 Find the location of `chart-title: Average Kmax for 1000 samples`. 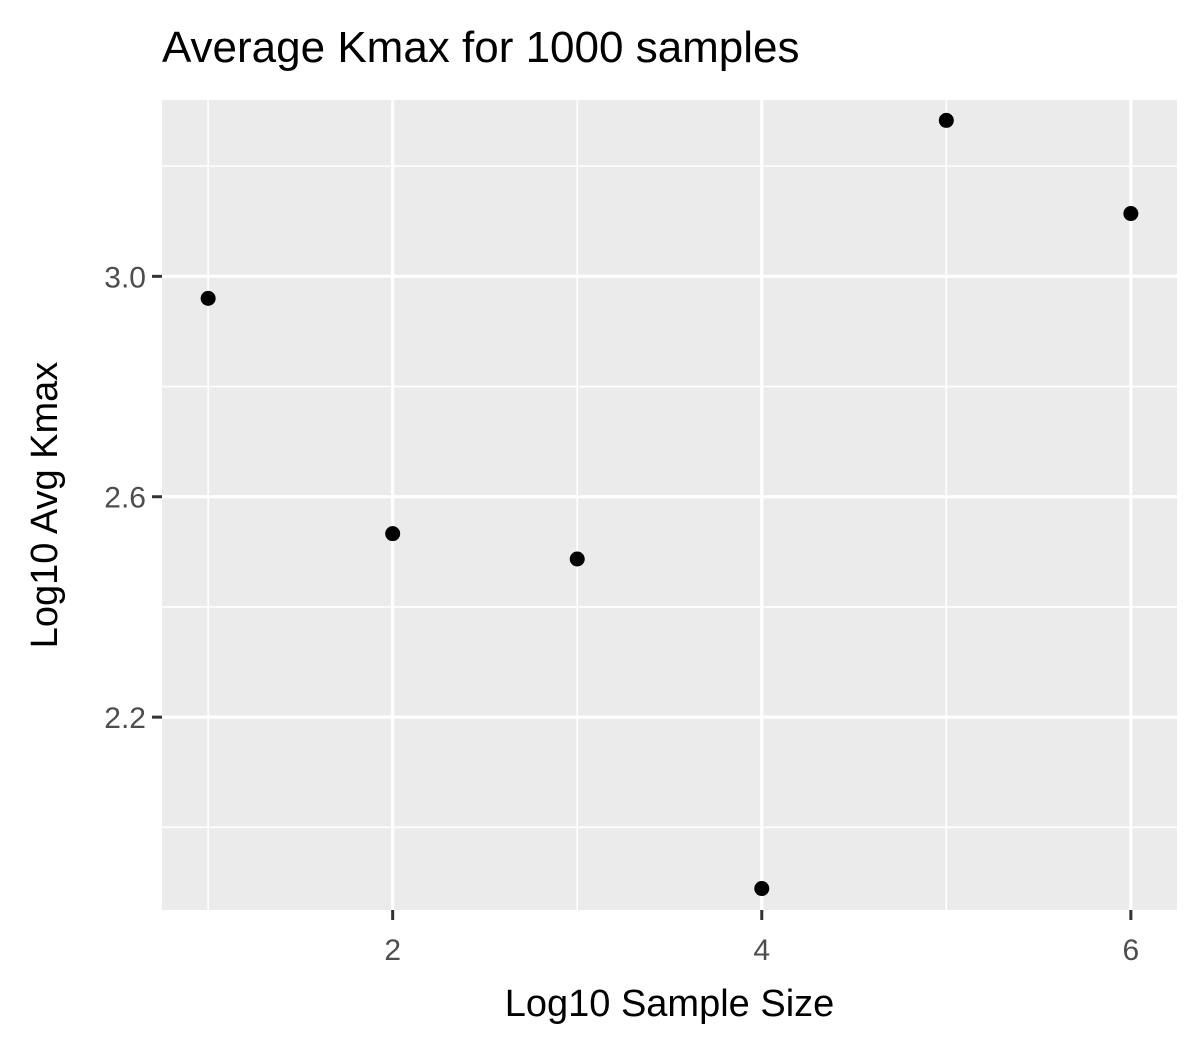

chart-title: Average Kmax for 1000 samples is located at coordinates (481, 47).